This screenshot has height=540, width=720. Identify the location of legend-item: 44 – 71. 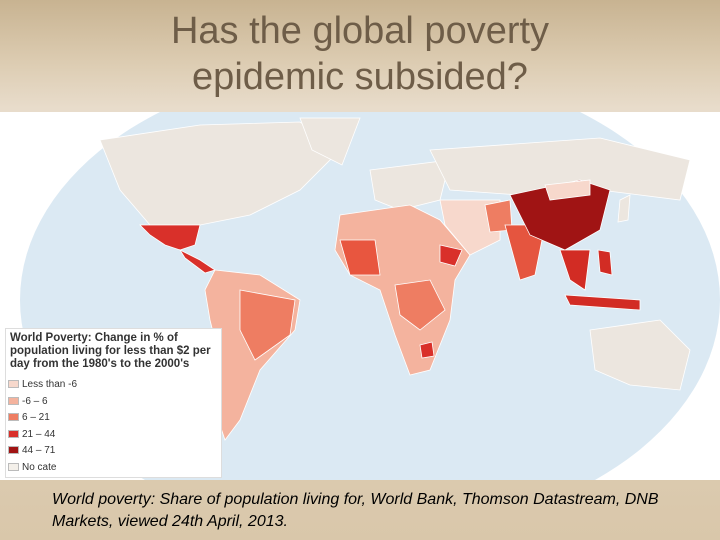
(31, 452).